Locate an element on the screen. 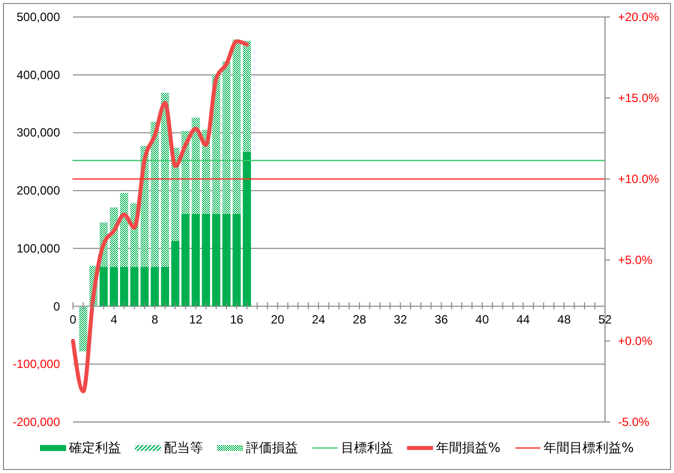  x-tick-label: 40 is located at coordinates (483, 319).